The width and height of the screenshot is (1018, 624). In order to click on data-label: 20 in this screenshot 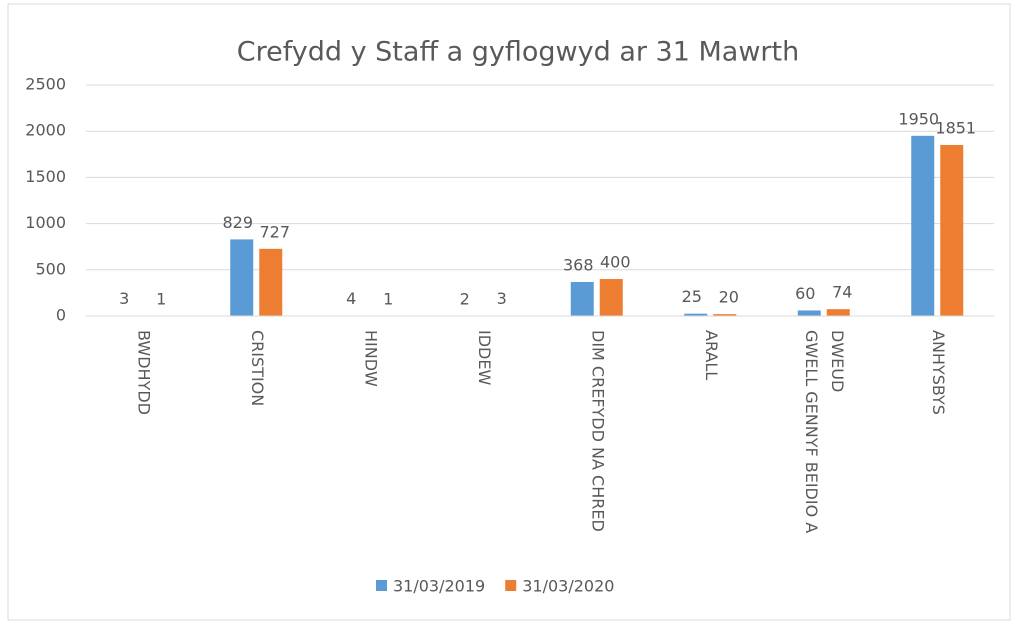, I will do `click(729, 297)`.